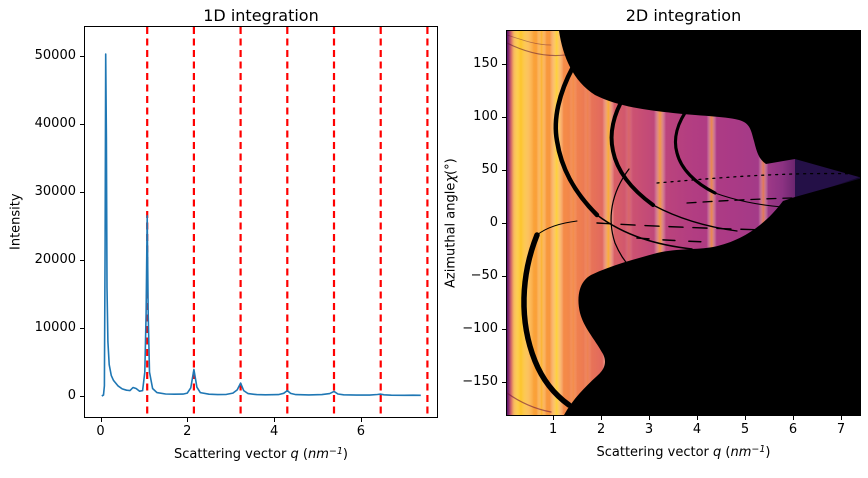 Image resolution: width=868 pixels, height=478 pixels. I want to click on left-y-axis-label: Intensity, so click(16, 222).